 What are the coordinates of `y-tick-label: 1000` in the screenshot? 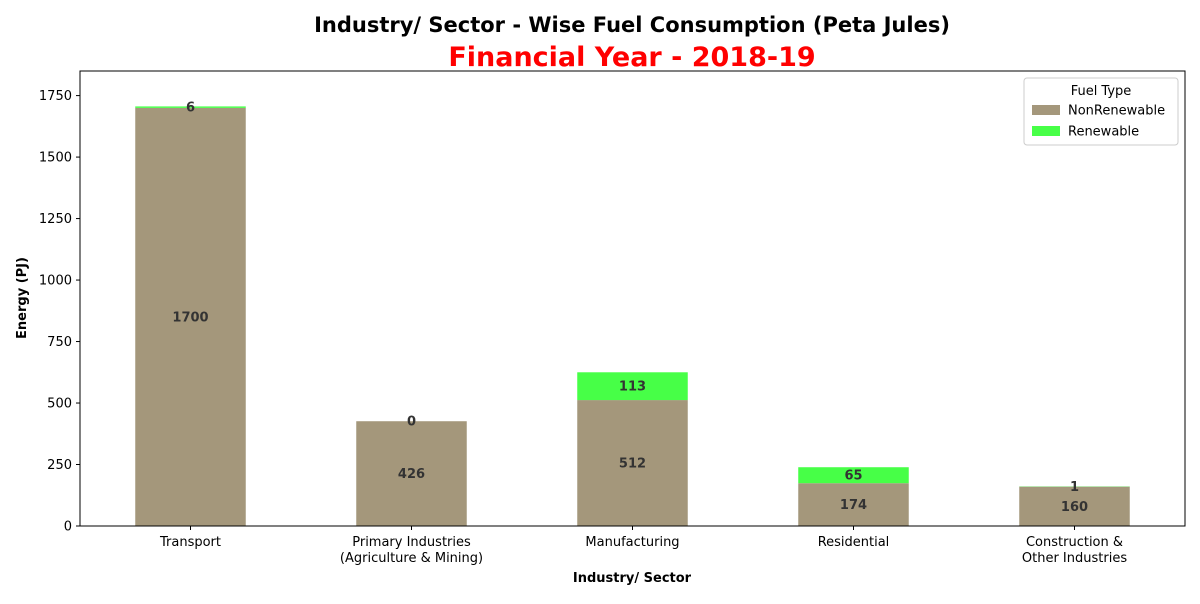 It's located at (55, 281).